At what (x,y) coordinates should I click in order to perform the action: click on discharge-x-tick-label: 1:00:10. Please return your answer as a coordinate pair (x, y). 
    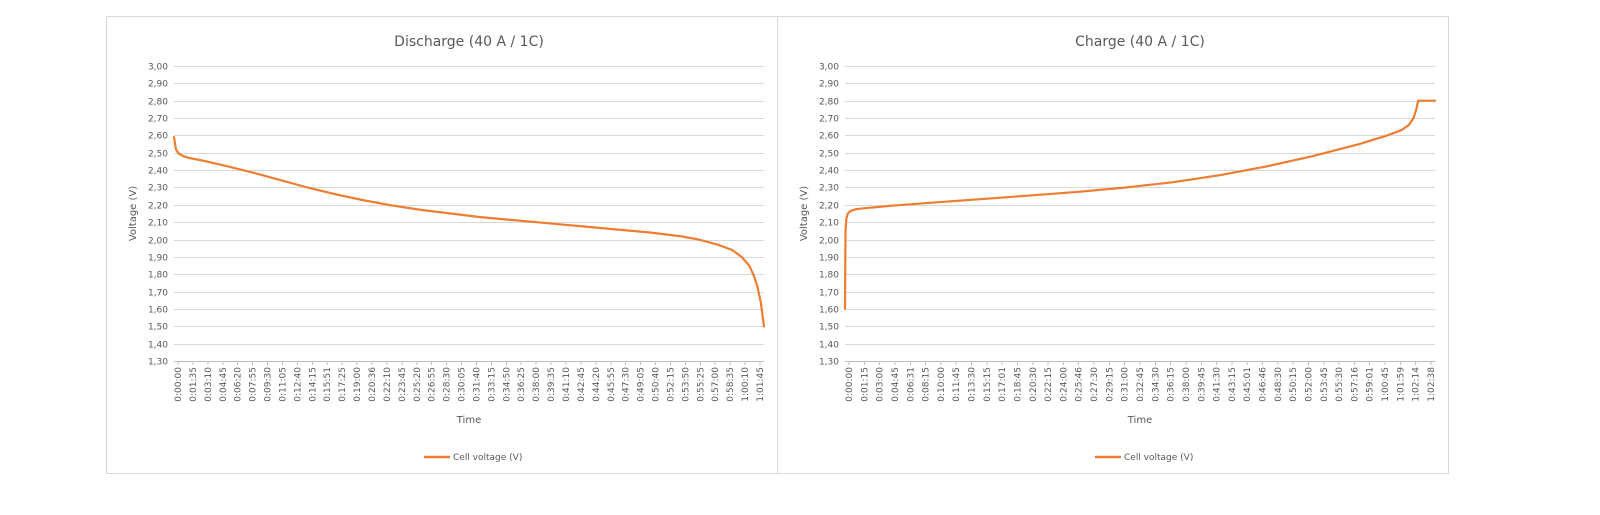
    Looking at the image, I should click on (746, 384).